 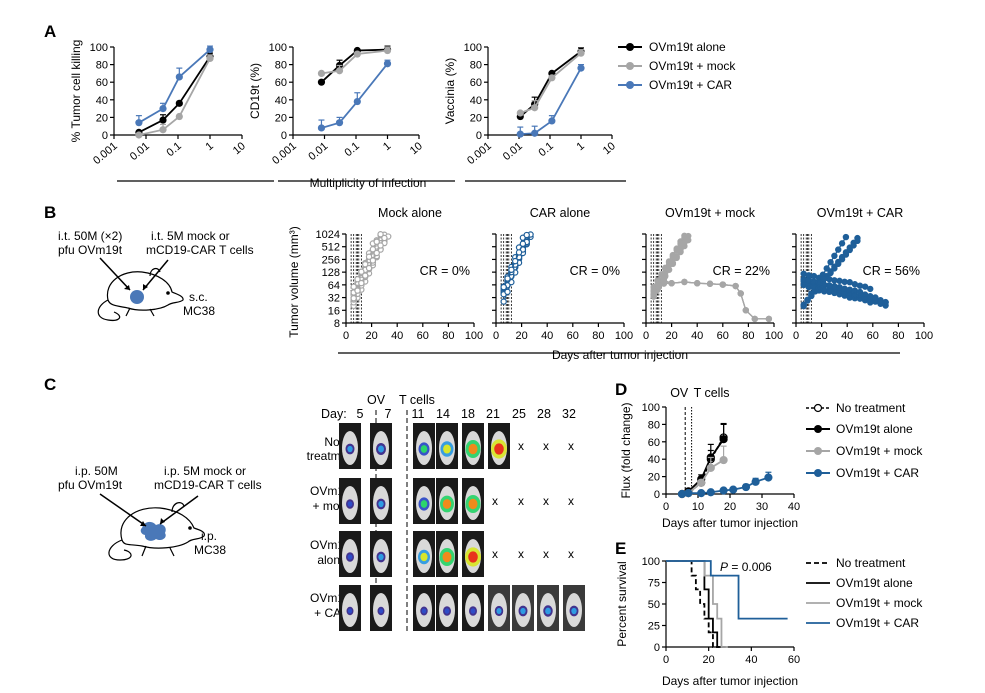 I want to click on day-label: 21, so click(x=493, y=414).